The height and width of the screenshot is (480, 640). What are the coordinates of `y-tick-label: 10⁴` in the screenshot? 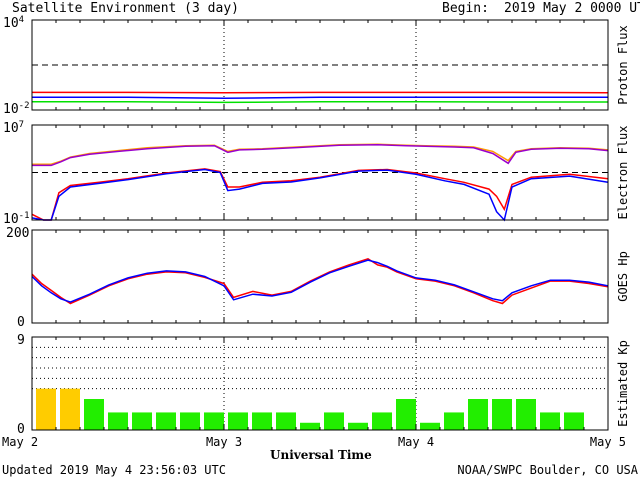 It's located at (13, 23).